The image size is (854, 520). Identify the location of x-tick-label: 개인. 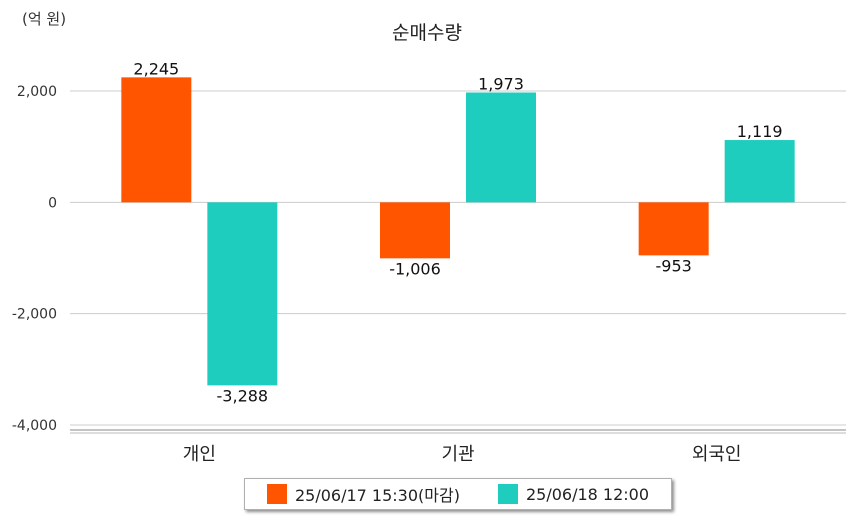
(199, 454).